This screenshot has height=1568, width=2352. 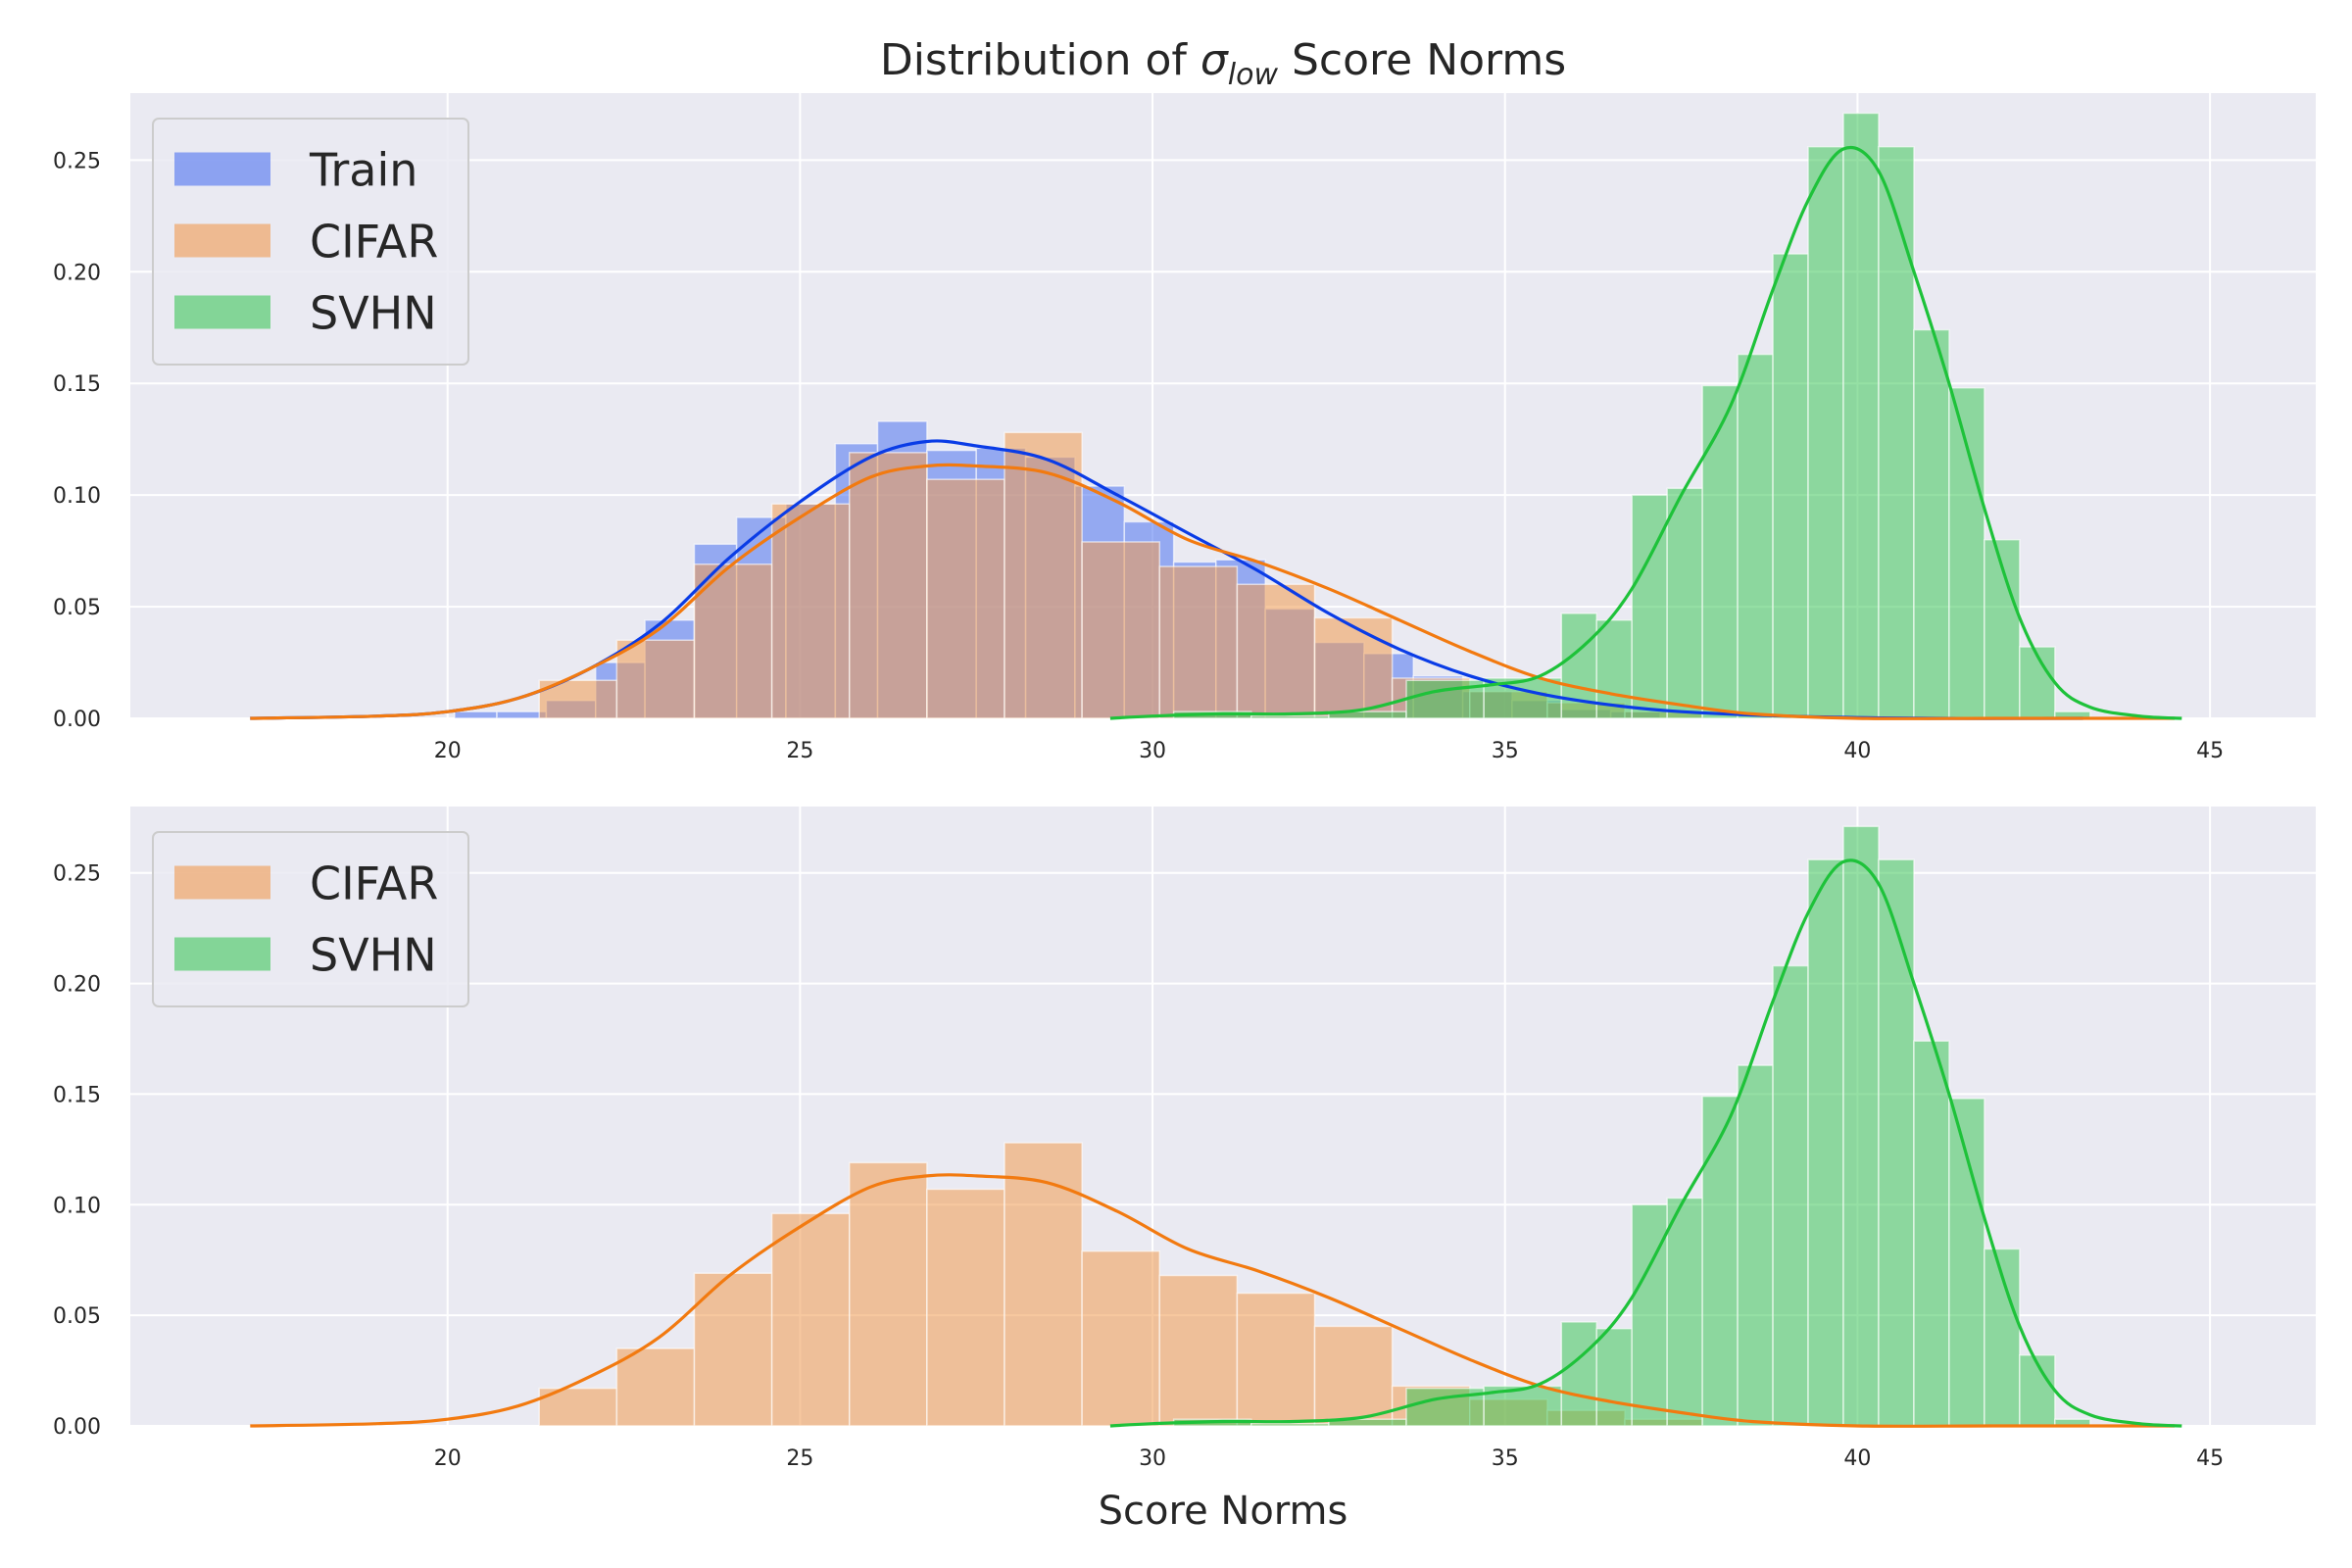 I want to click on title-prefix: Distribution of, so click(x=1040, y=60).